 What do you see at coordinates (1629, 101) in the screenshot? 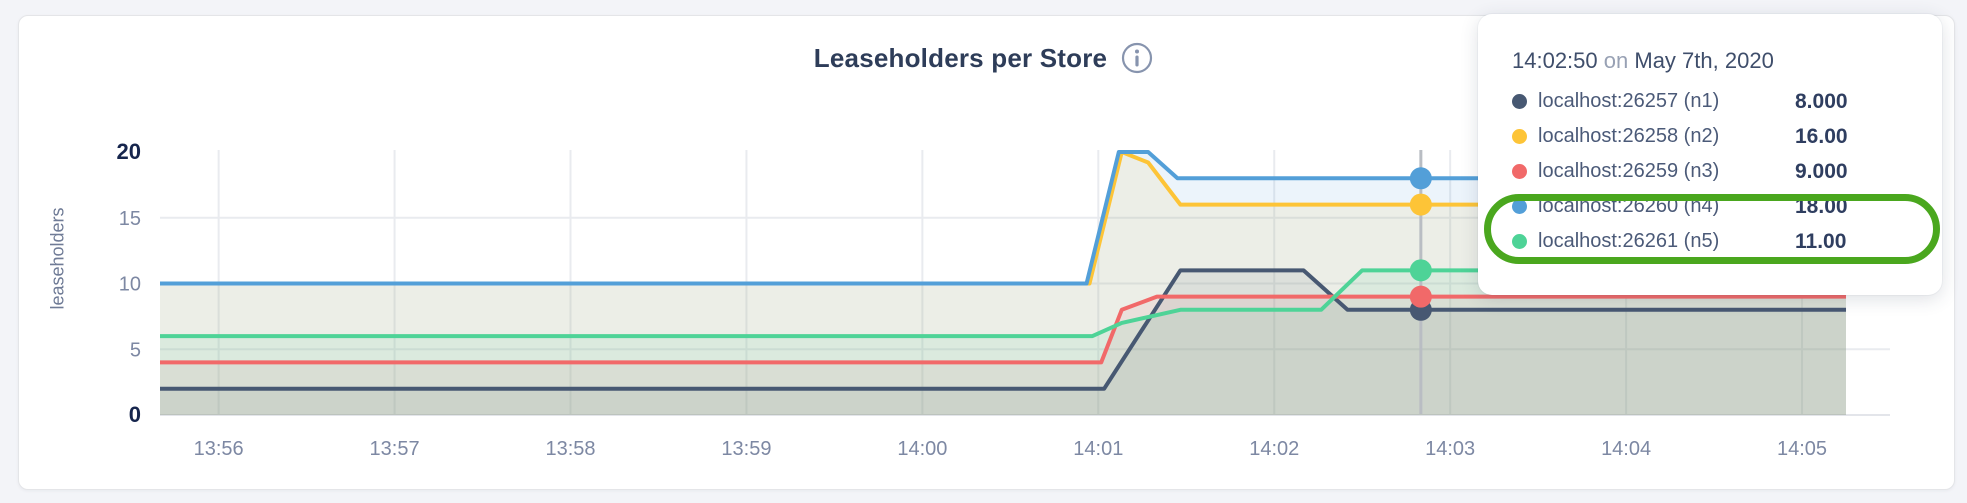
I see `series-name: localhost:26257 (n1)` at bounding box center [1629, 101].